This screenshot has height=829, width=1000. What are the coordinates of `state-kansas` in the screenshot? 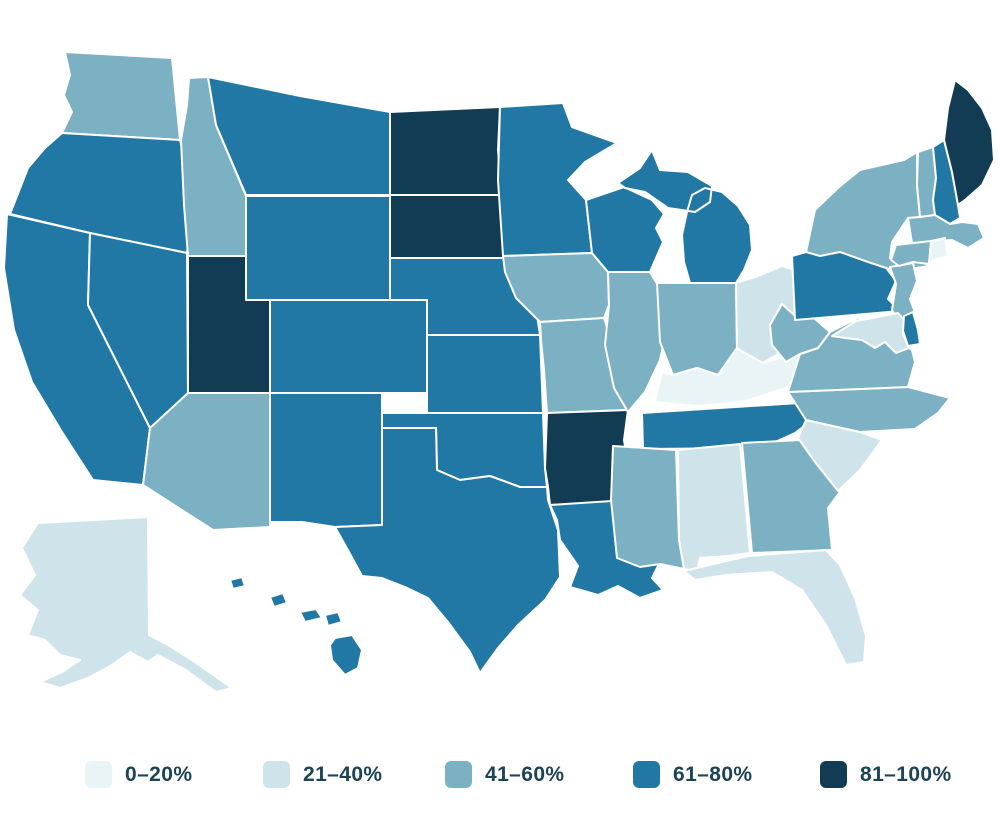 It's located at (485, 374).